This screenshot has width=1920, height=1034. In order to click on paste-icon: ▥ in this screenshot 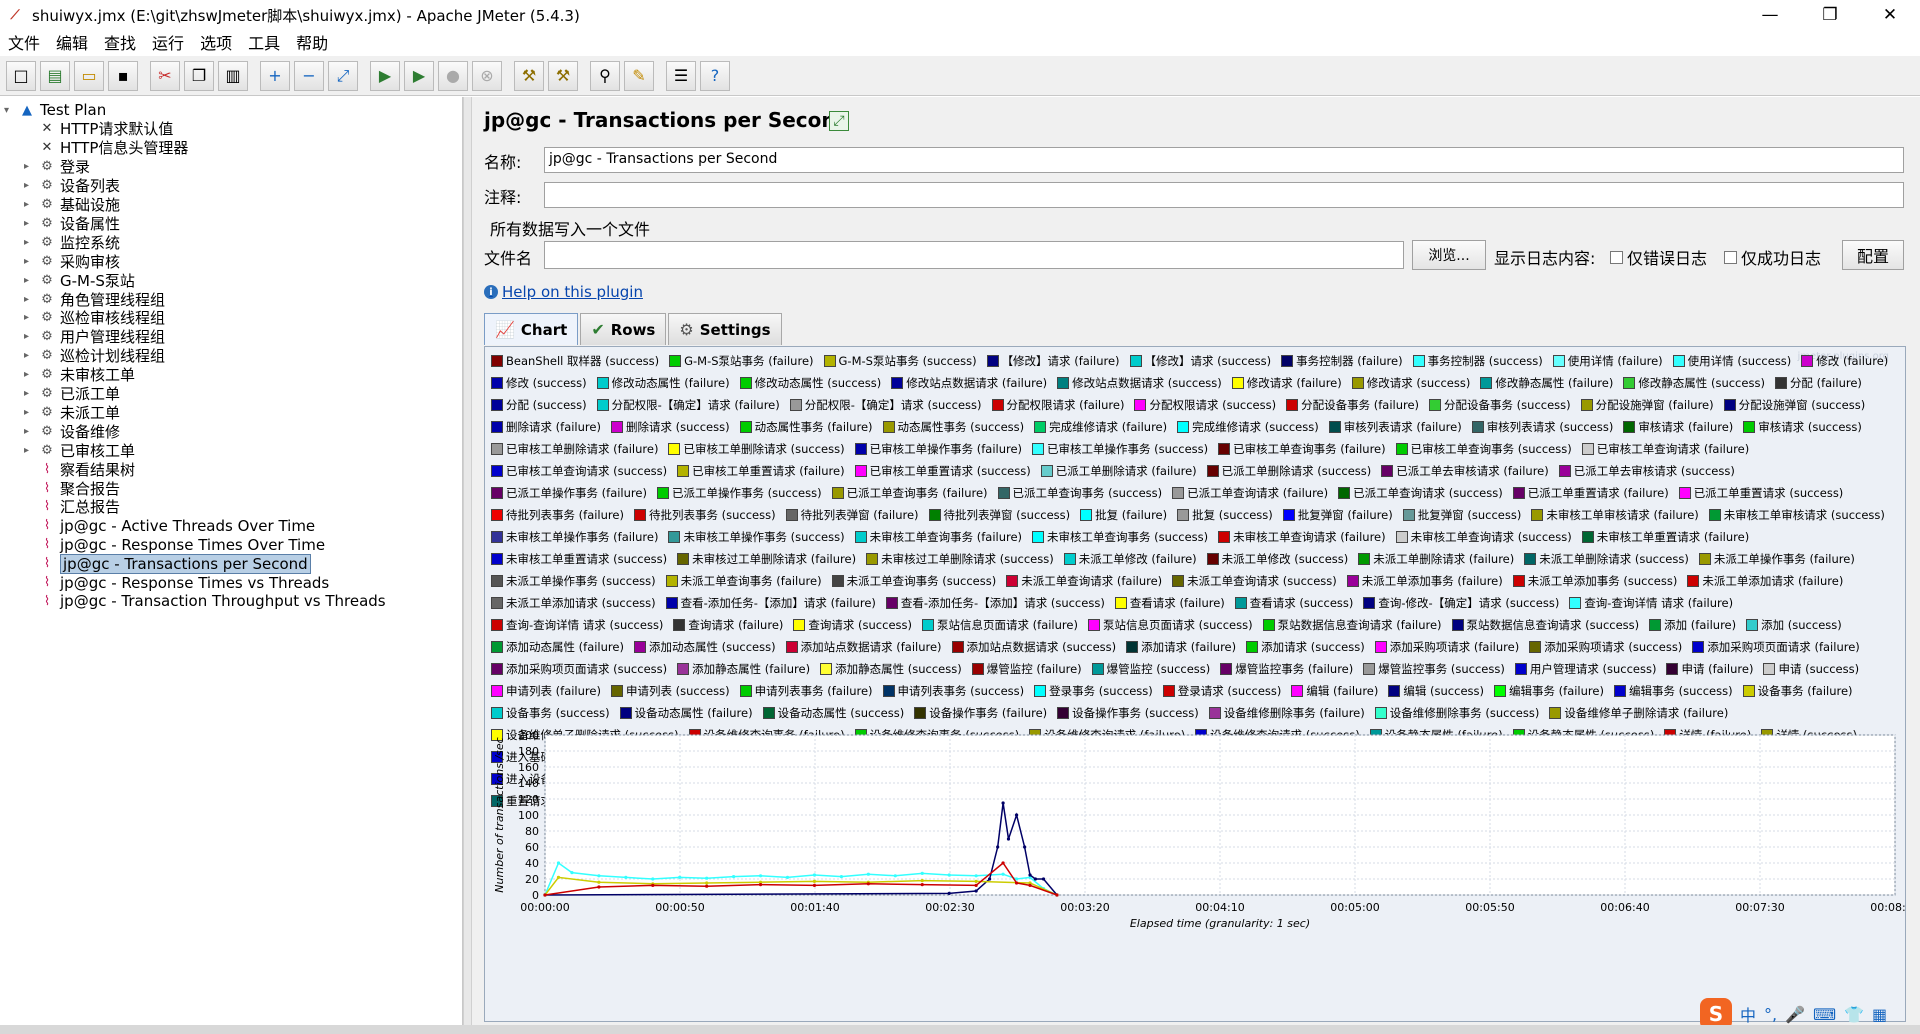, I will do `click(233, 75)`.